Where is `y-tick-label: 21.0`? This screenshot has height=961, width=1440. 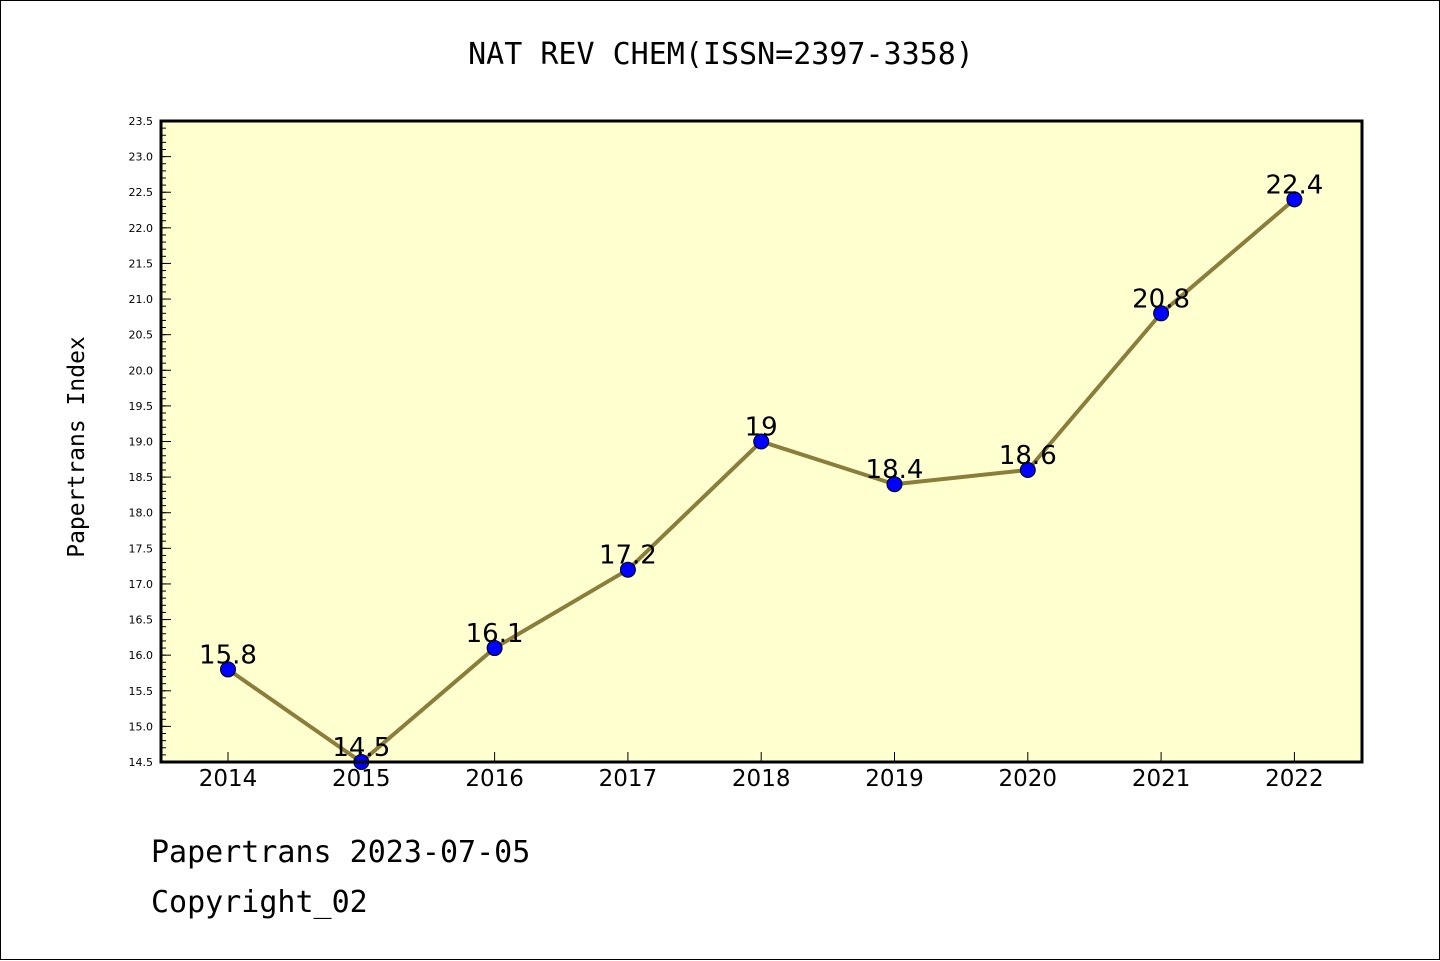 y-tick-label: 21.0 is located at coordinates (141, 299).